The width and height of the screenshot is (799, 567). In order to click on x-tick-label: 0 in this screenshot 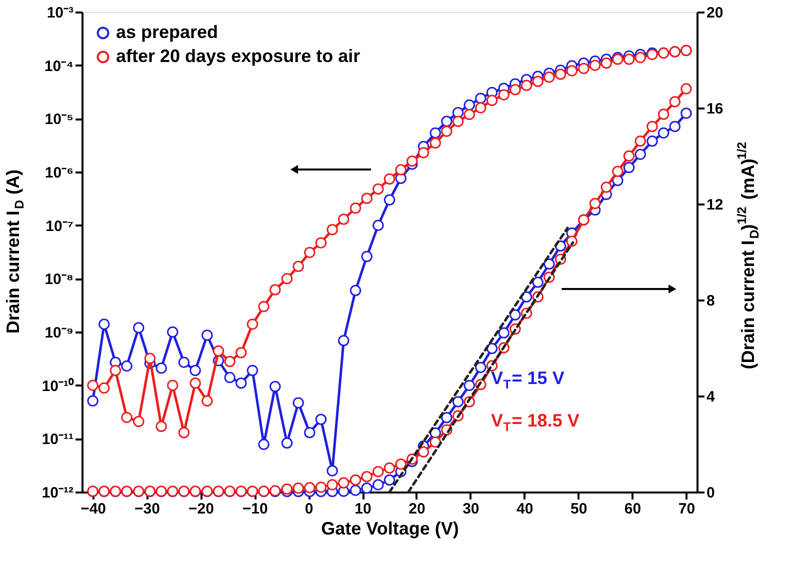, I will do `click(309, 509)`.